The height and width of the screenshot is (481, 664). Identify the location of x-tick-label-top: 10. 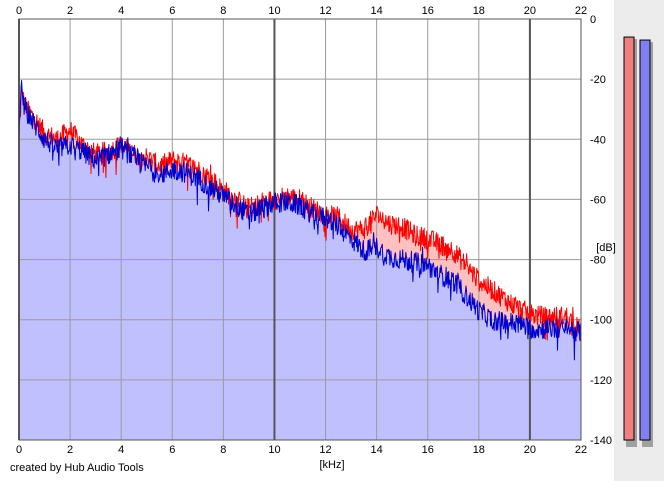
(274, 11).